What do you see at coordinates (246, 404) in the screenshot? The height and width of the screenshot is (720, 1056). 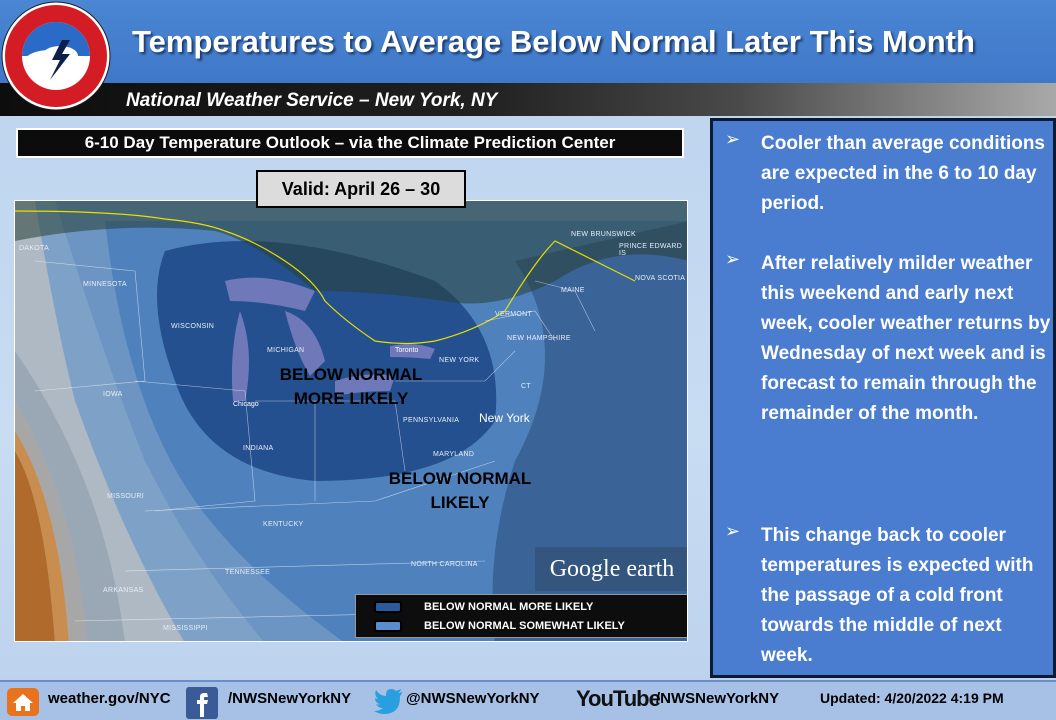 I see `city-label-chicago: Chicago` at bounding box center [246, 404].